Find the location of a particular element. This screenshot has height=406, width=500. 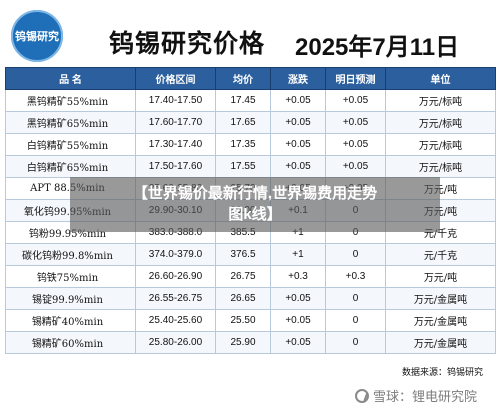

table-cell: 锡精矿60%min is located at coordinates (70, 342).